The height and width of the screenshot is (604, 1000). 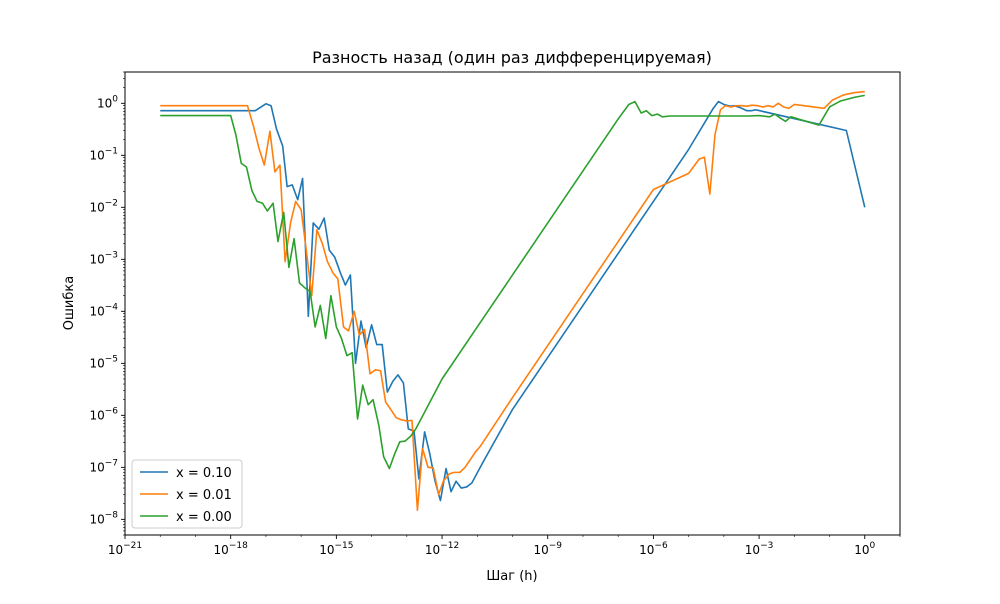 What do you see at coordinates (511, 576) in the screenshot?
I see `x-axis-label: Шаг (h)` at bounding box center [511, 576].